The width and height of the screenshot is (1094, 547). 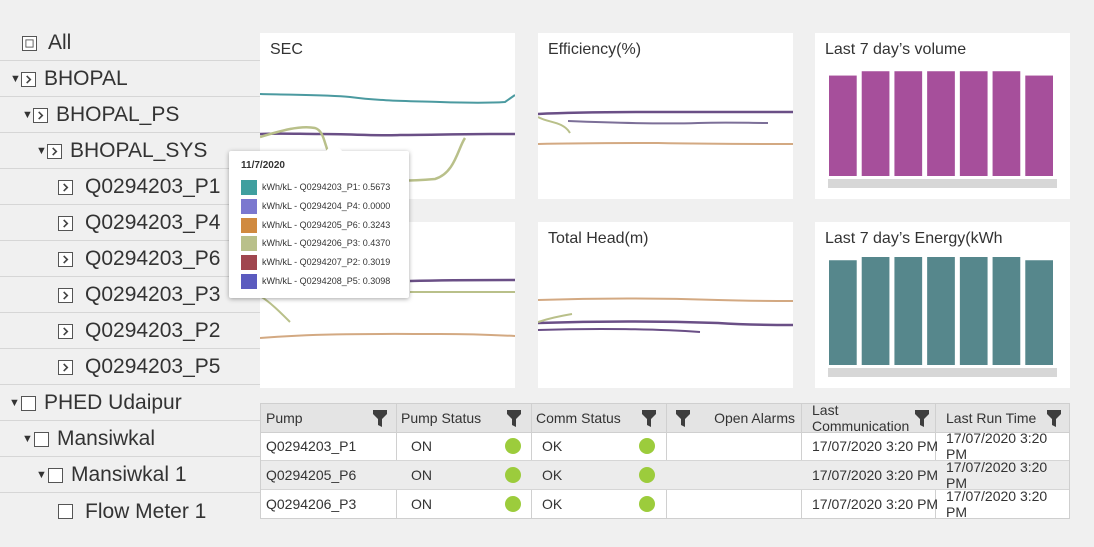 What do you see at coordinates (326, 281) in the screenshot?
I see `tooltip-row-text: kWh/kL - Q0294208_P5: 0.3098` at bounding box center [326, 281].